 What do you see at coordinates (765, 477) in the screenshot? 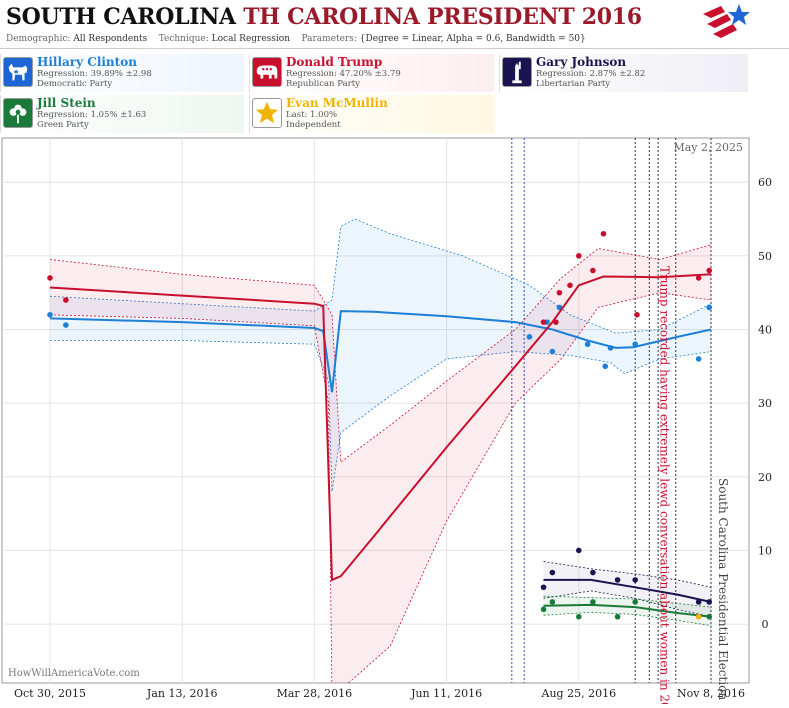
I see `y-tick-label: 20` at bounding box center [765, 477].